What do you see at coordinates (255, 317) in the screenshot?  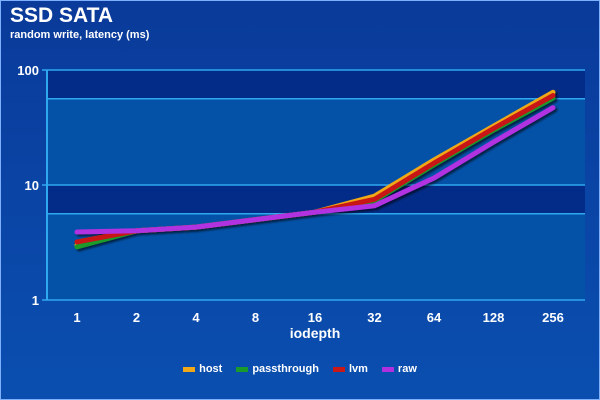 I see `x-tick-label: 8` at bounding box center [255, 317].